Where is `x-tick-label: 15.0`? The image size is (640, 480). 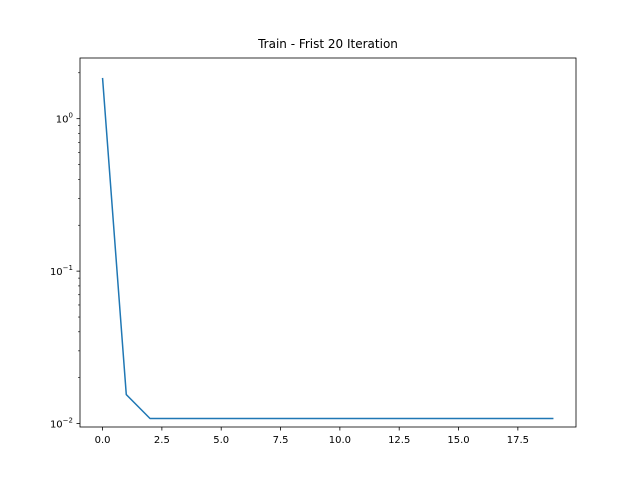
x-tick-label: 15.0 is located at coordinates (458, 440).